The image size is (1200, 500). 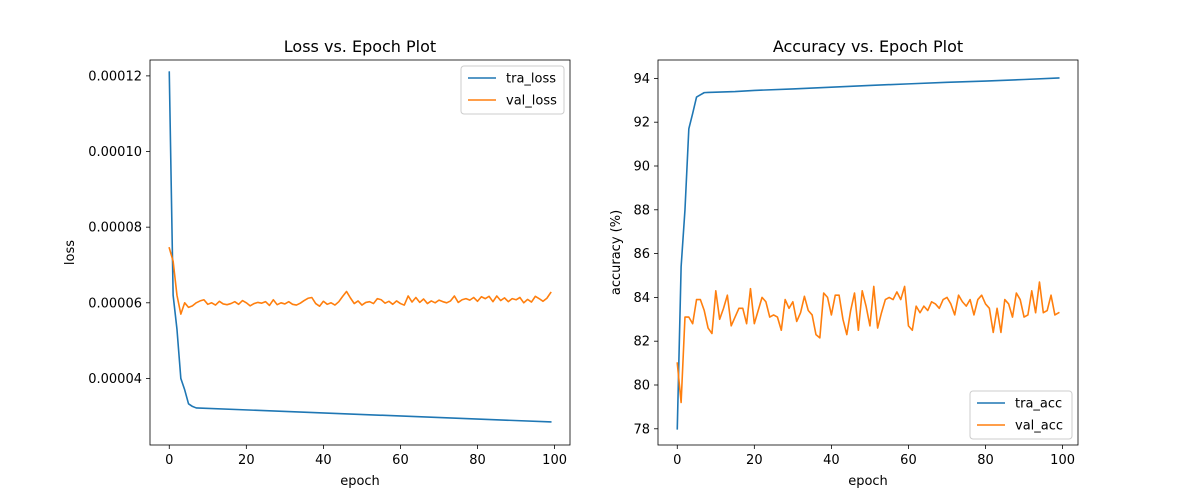 I want to click on loss-legend: tra_loss val_loss, so click(x=512, y=90).